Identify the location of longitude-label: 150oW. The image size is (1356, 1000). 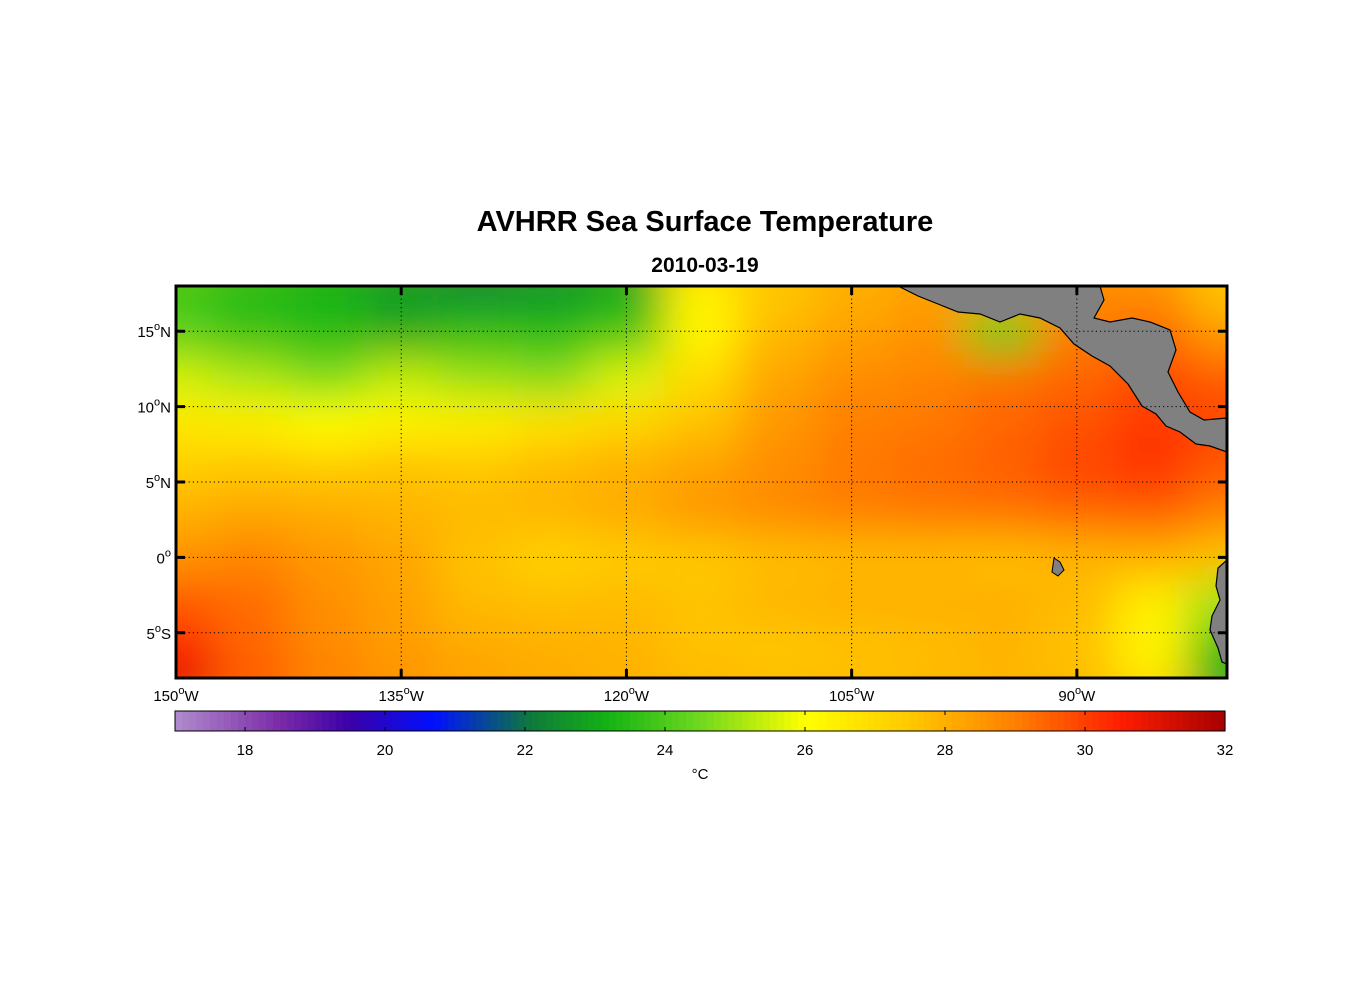
(176, 695).